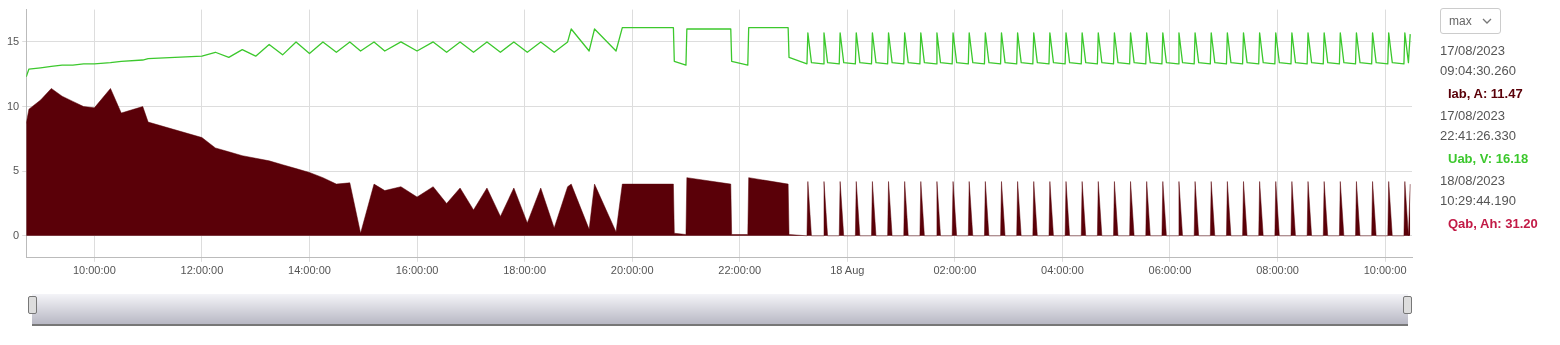 The image size is (1560, 345). What do you see at coordinates (525, 270) in the screenshot?
I see `x-tick-label: 18:00:00` at bounding box center [525, 270].